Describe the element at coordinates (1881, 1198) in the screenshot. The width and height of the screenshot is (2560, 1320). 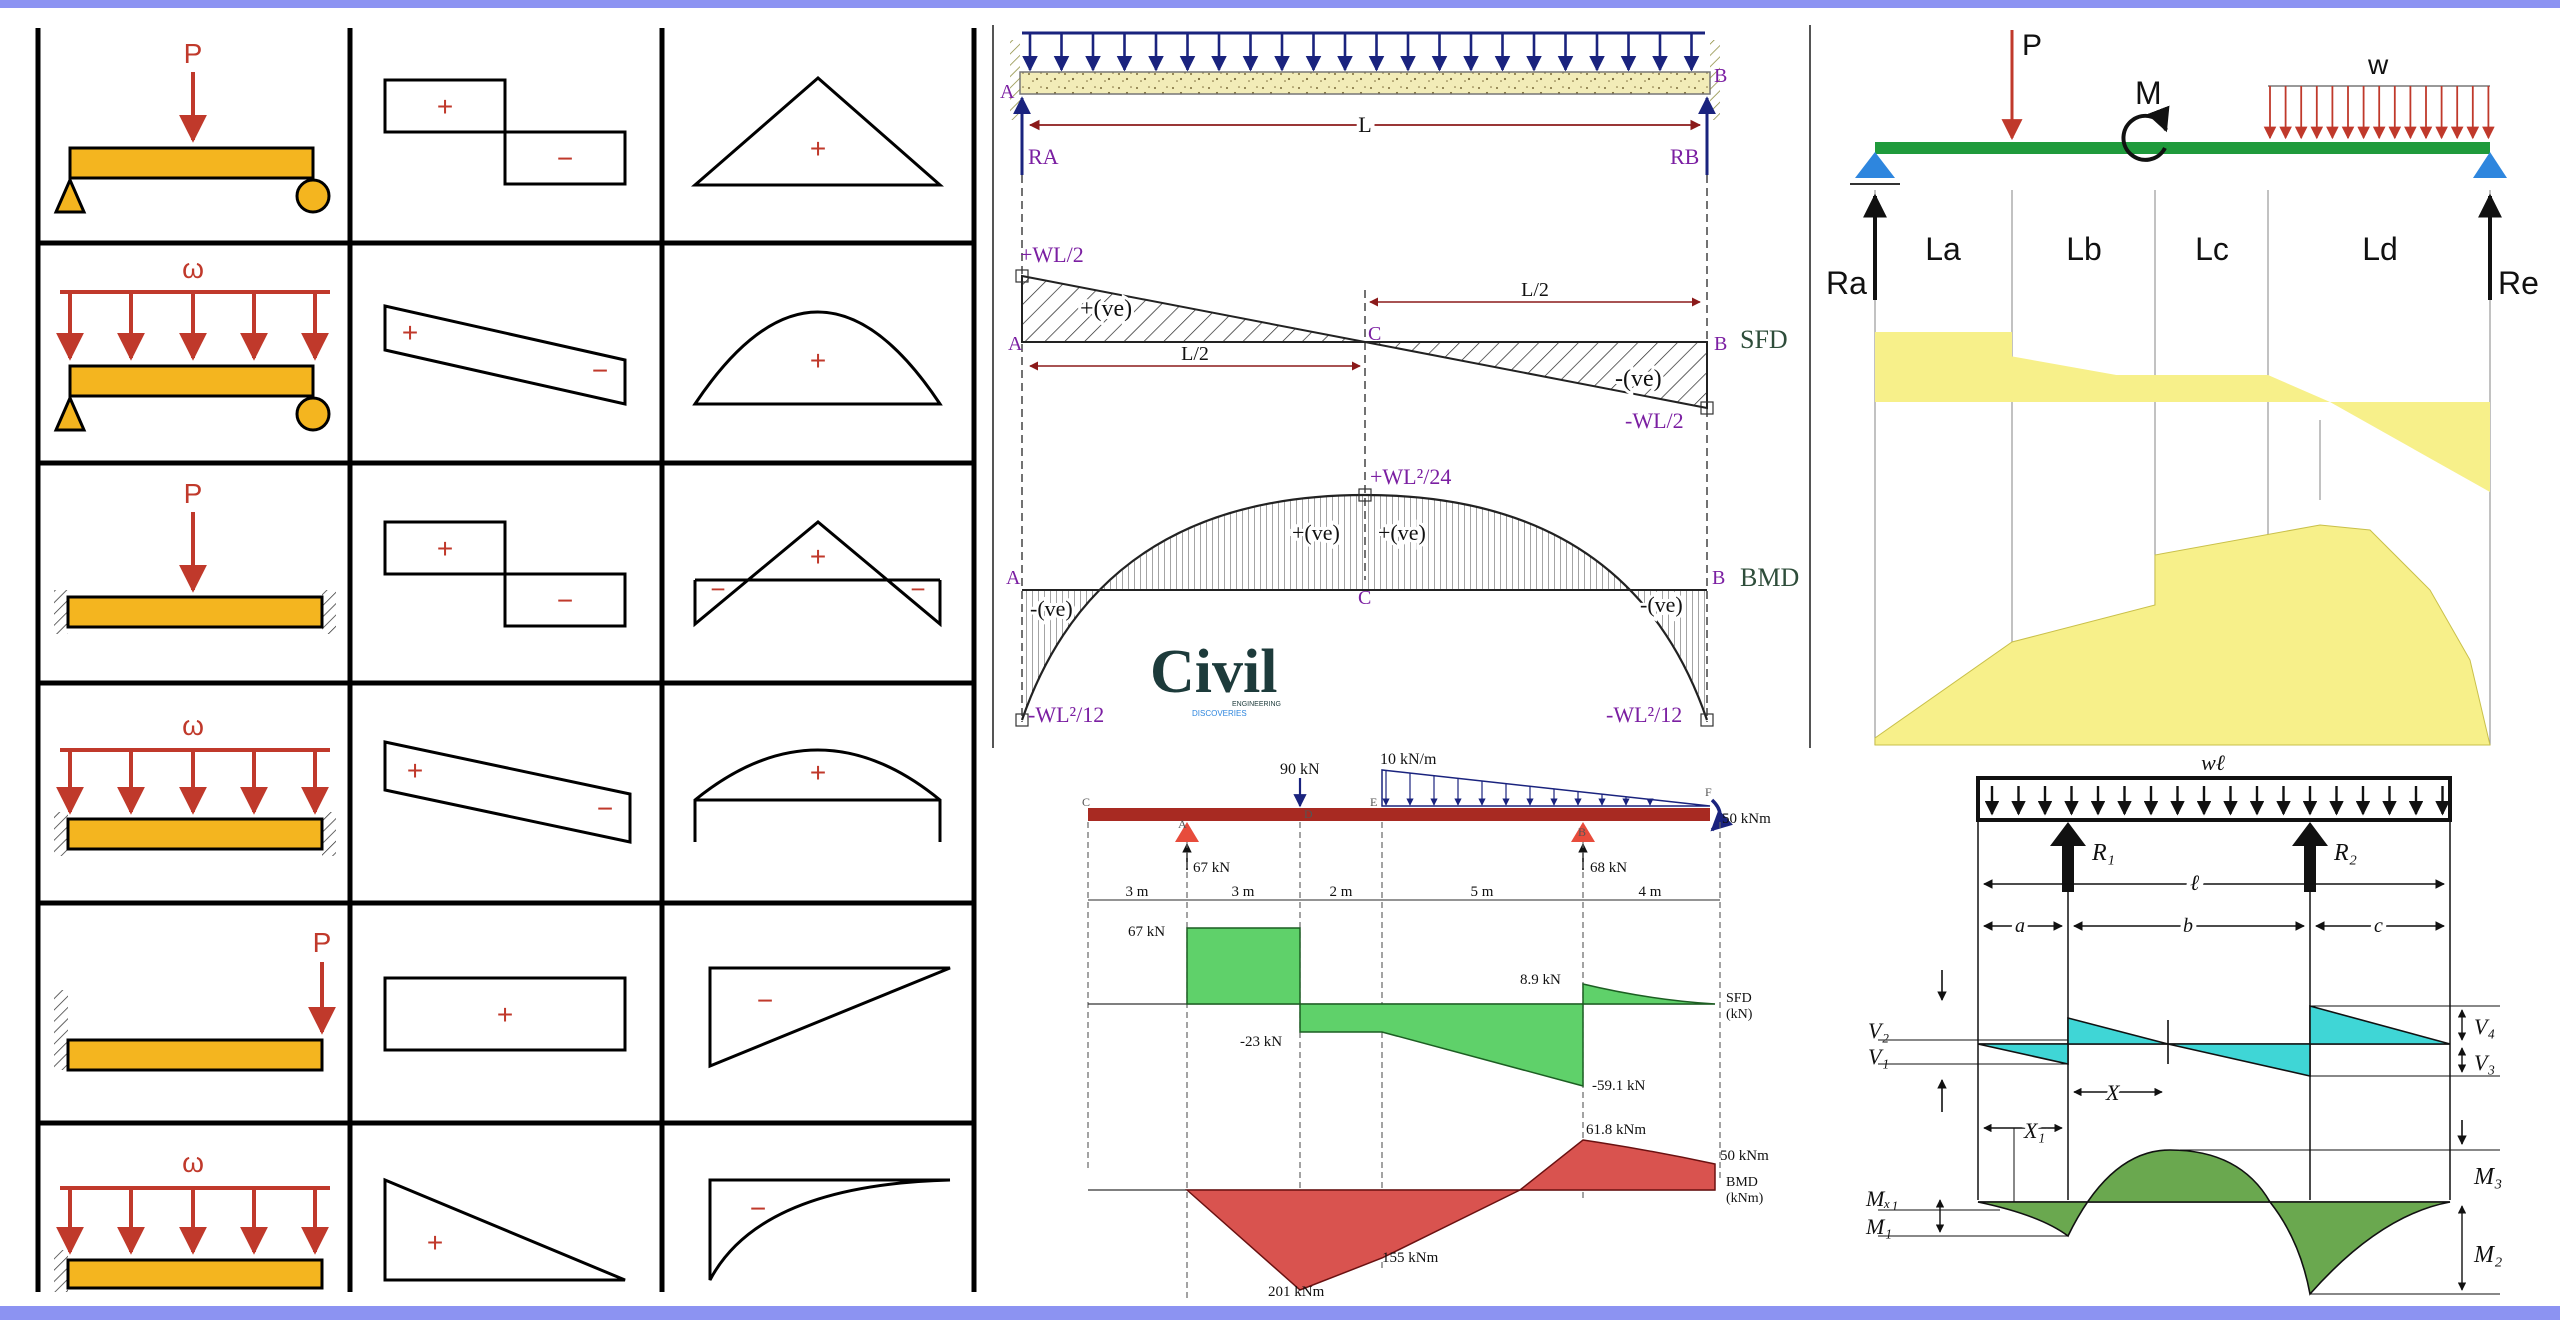
I see `mx1-label: Mₓ₁` at that location.